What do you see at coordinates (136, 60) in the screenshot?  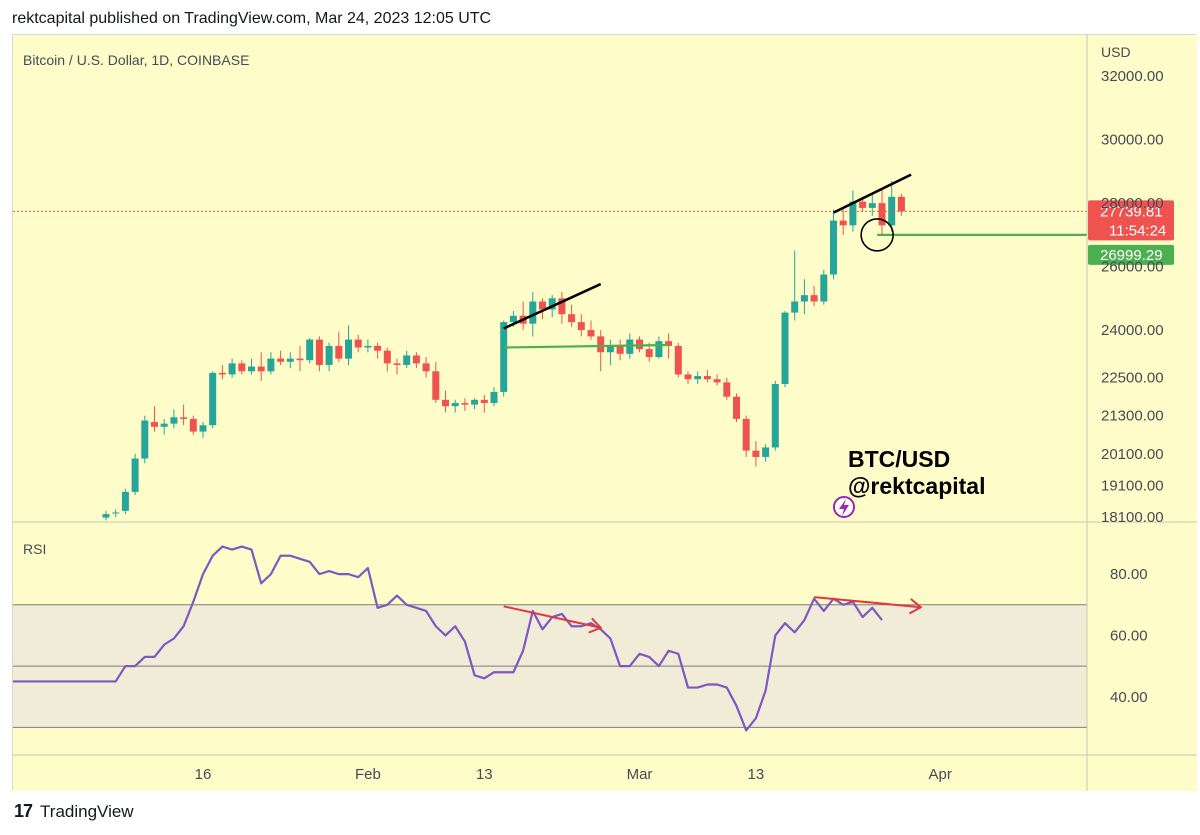 I see `symbol-title: Bitcoin / U.S. Dollar, 1D, COINBASE` at bounding box center [136, 60].